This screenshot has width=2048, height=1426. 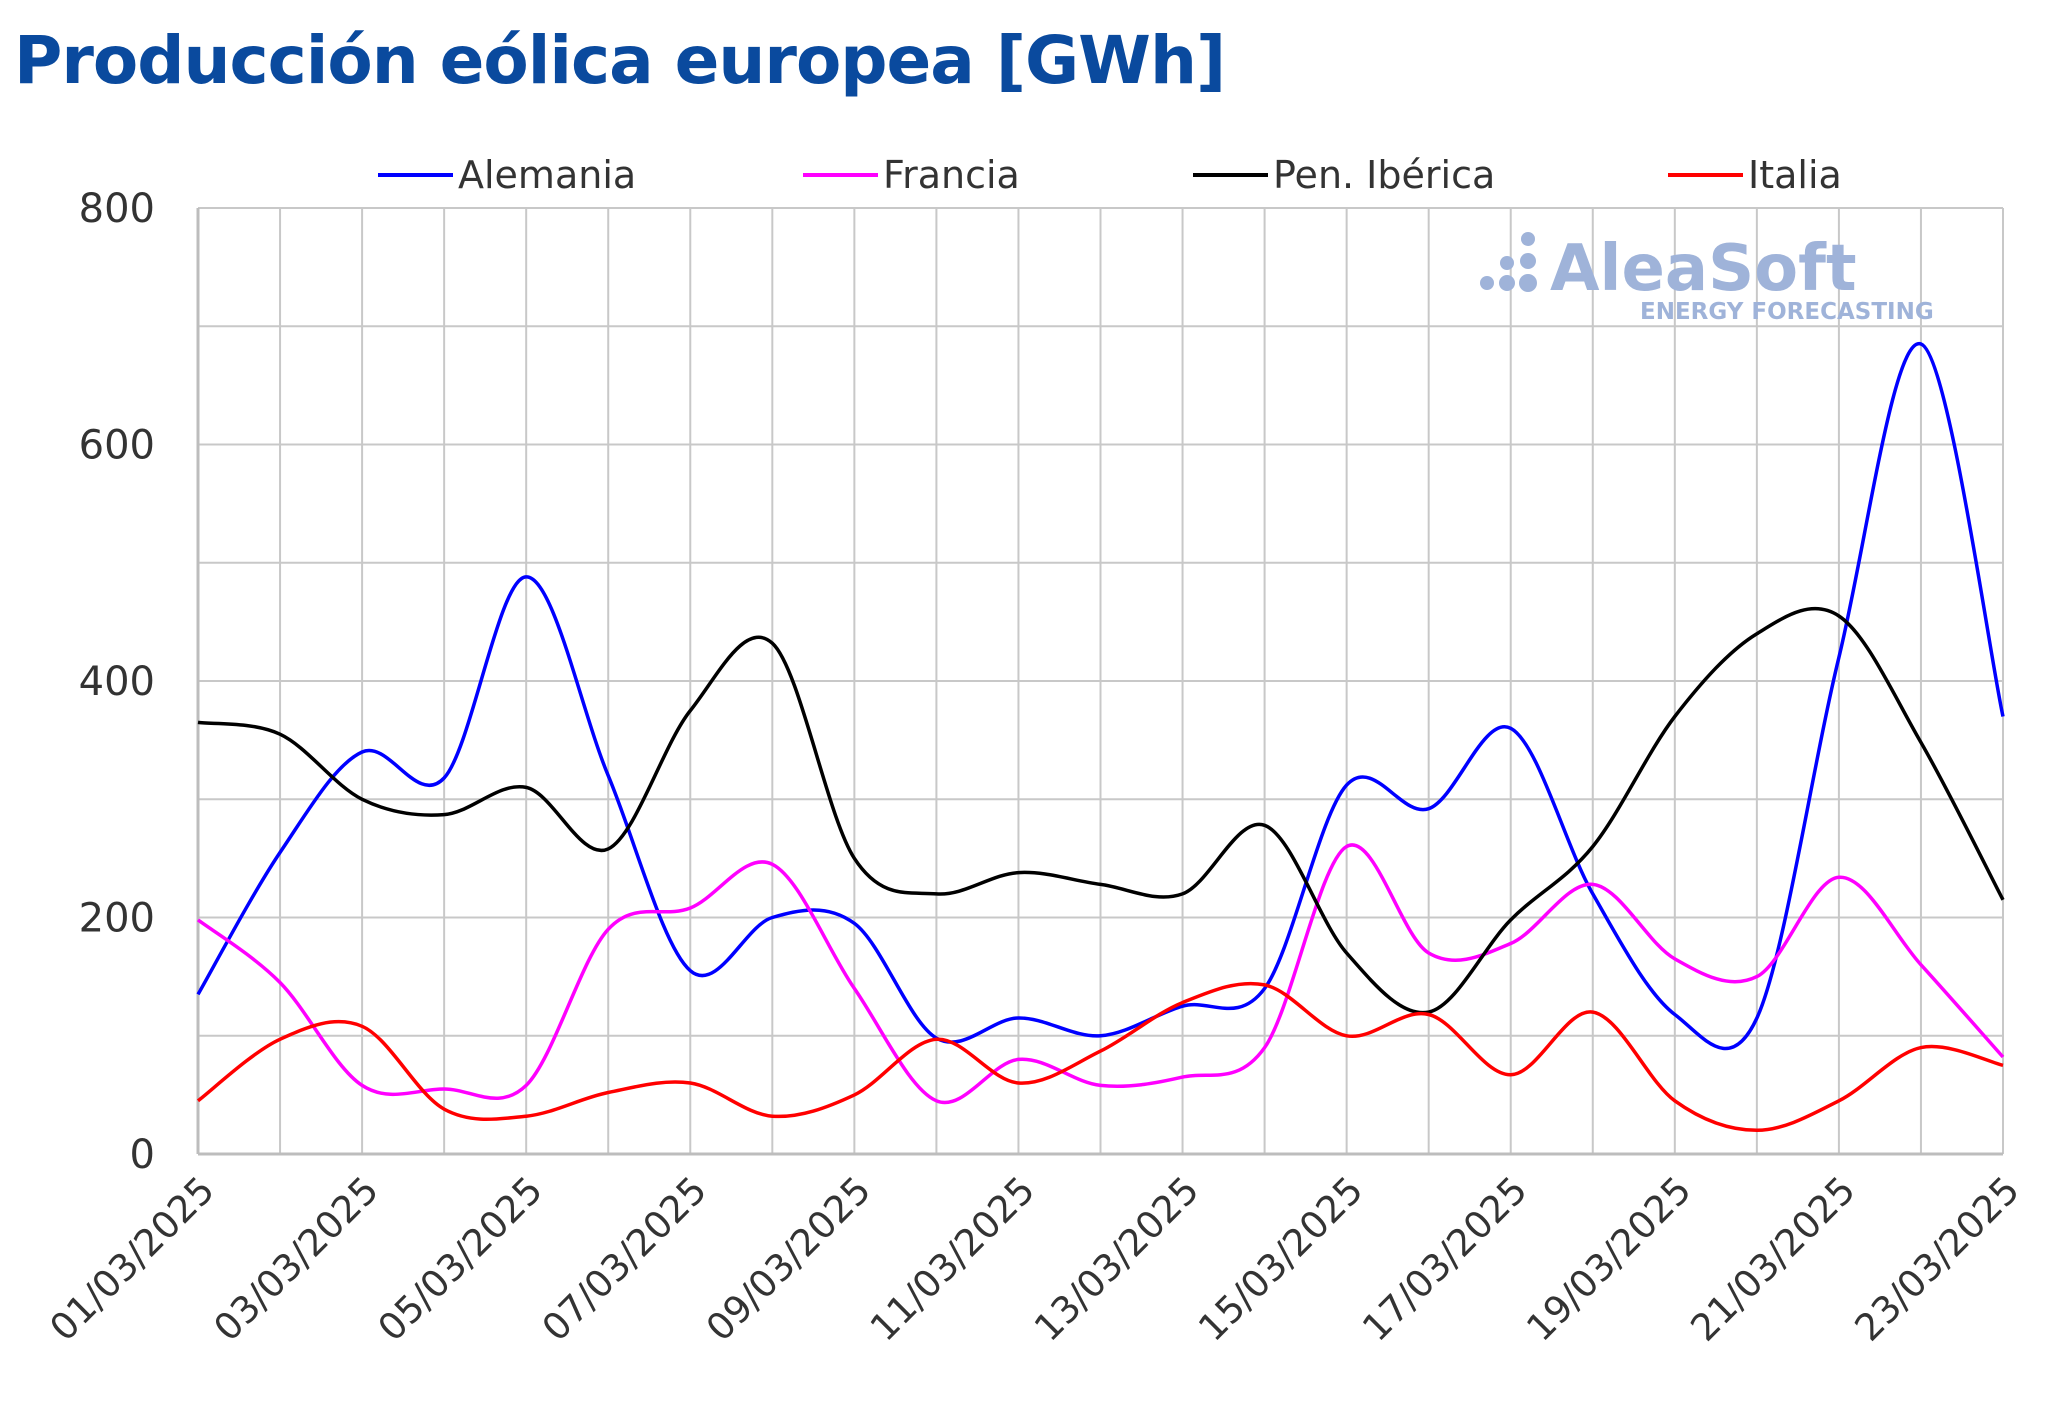 What do you see at coordinates (1703, 269) in the screenshot?
I see `logo-name: AleaSoft` at bounding box center [1703, 269].